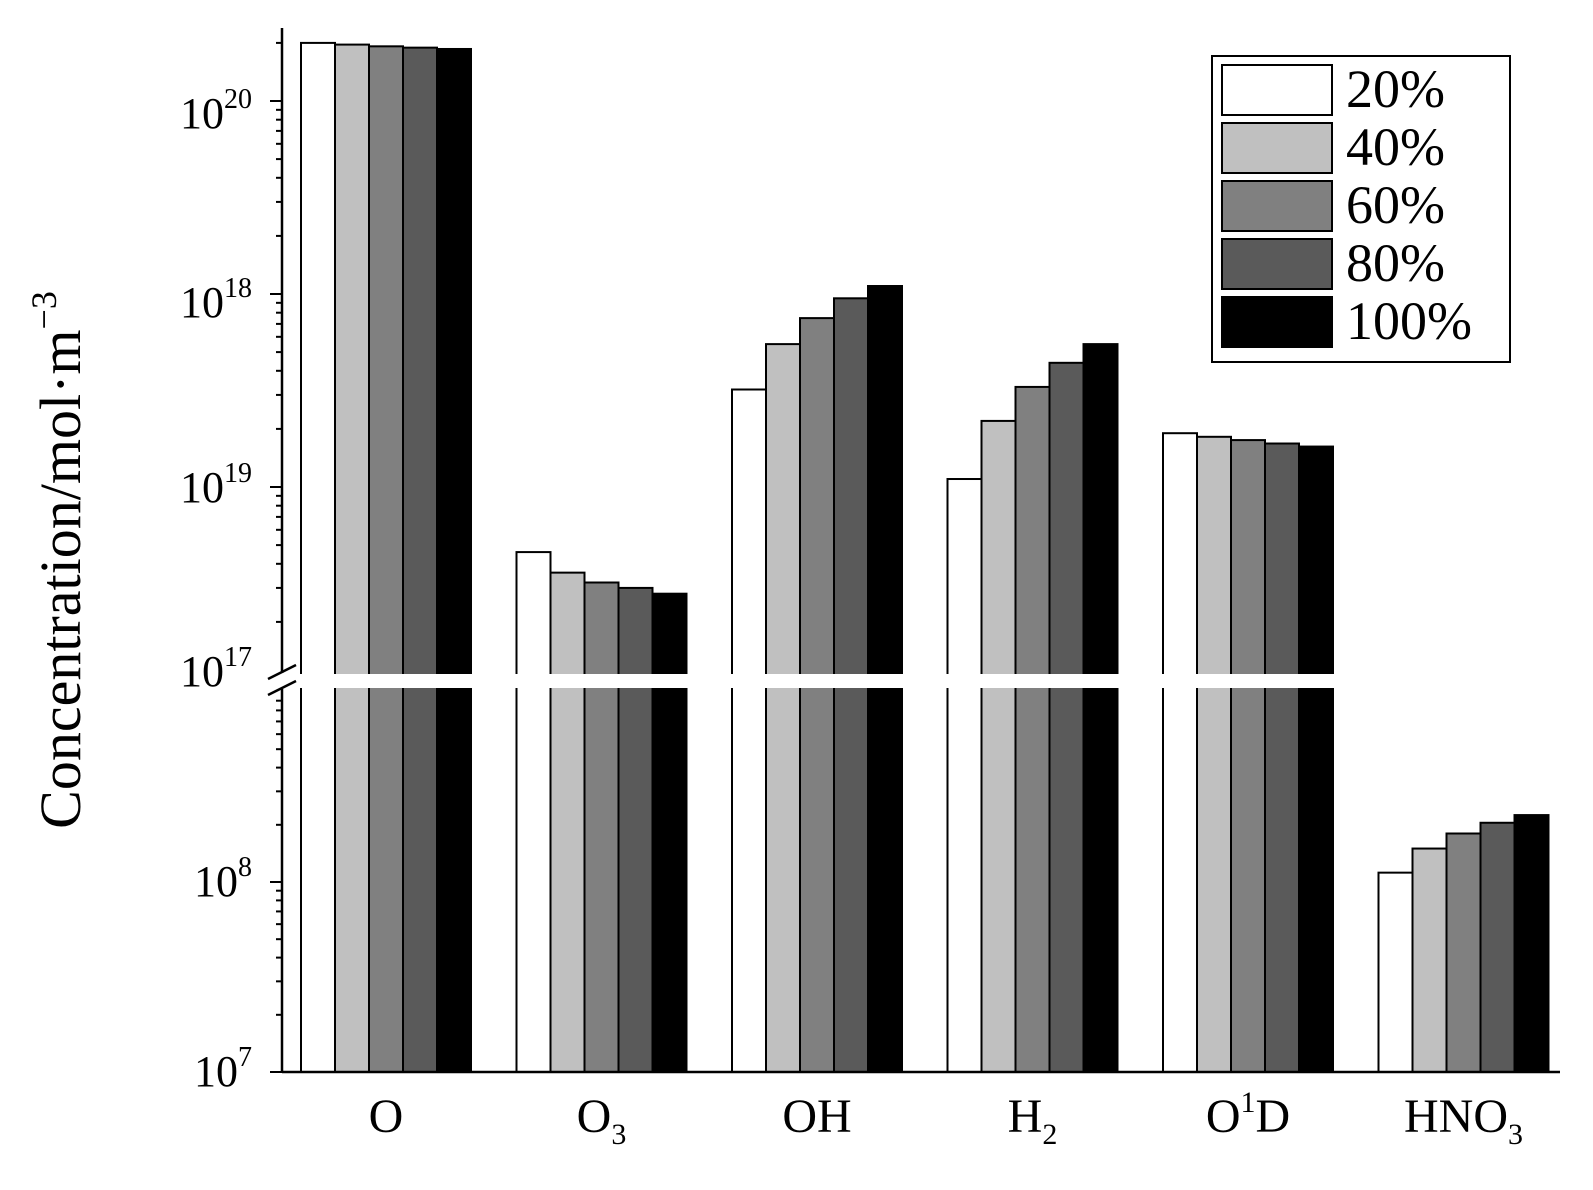 This screenshot has height=1190, width=1593. What do you see at coordinates (1395, 205) in the screenshot?
I see `legend-label: 60%` at bounding box center [1395, 205].